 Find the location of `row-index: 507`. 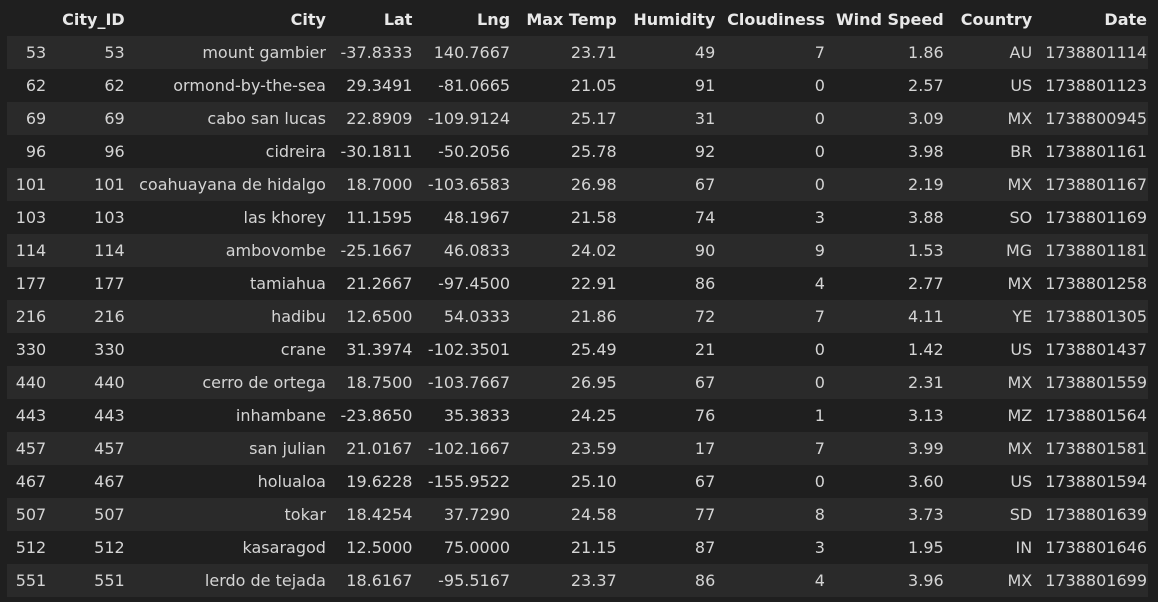

row-index: 507 is located at coordinates (31, 514).